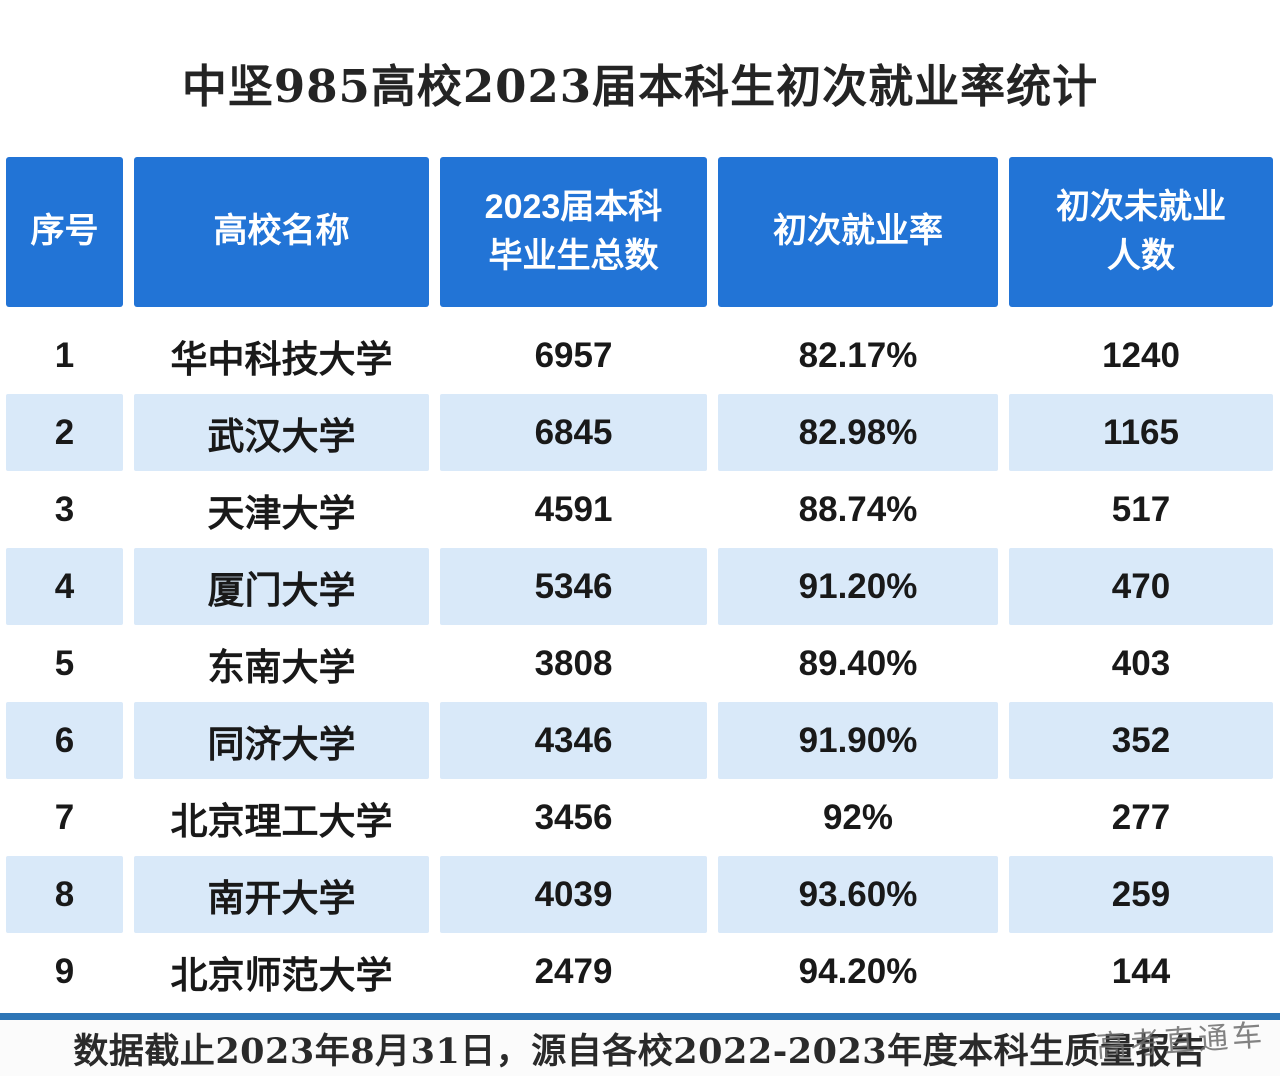 The width and height of the screenshot is (1280, 1076). I want to click on cell-rate: 91.20%, so click(858, 586).